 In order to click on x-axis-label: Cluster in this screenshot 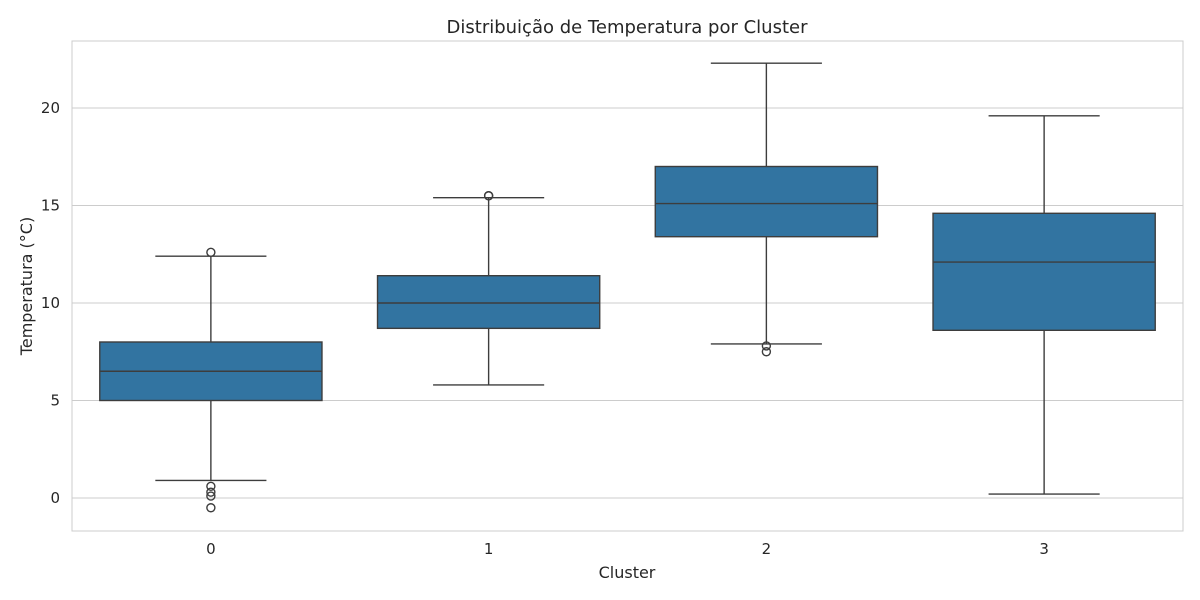, I will do `click(627, 572)`.